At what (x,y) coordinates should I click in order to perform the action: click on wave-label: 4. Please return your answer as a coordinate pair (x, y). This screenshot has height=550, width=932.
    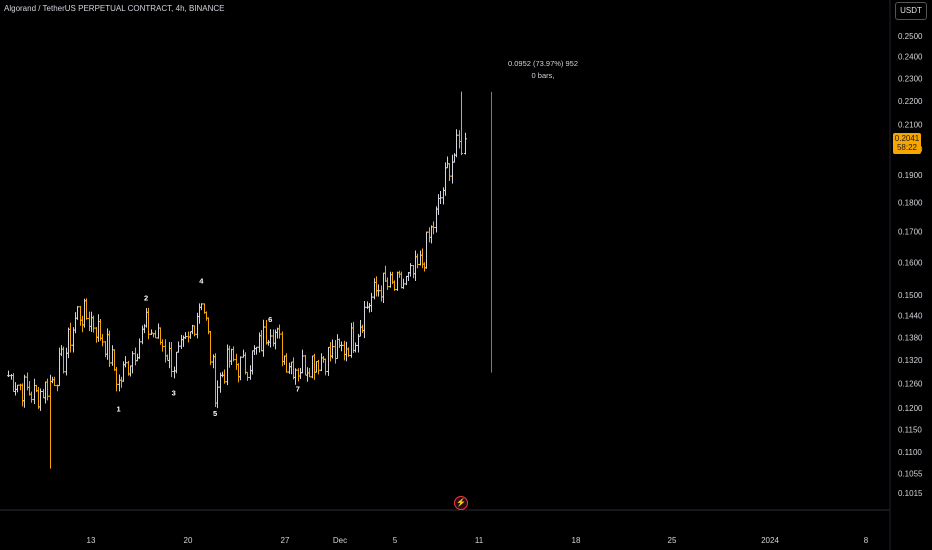
    Looking at the image, I should click on (201, 281).